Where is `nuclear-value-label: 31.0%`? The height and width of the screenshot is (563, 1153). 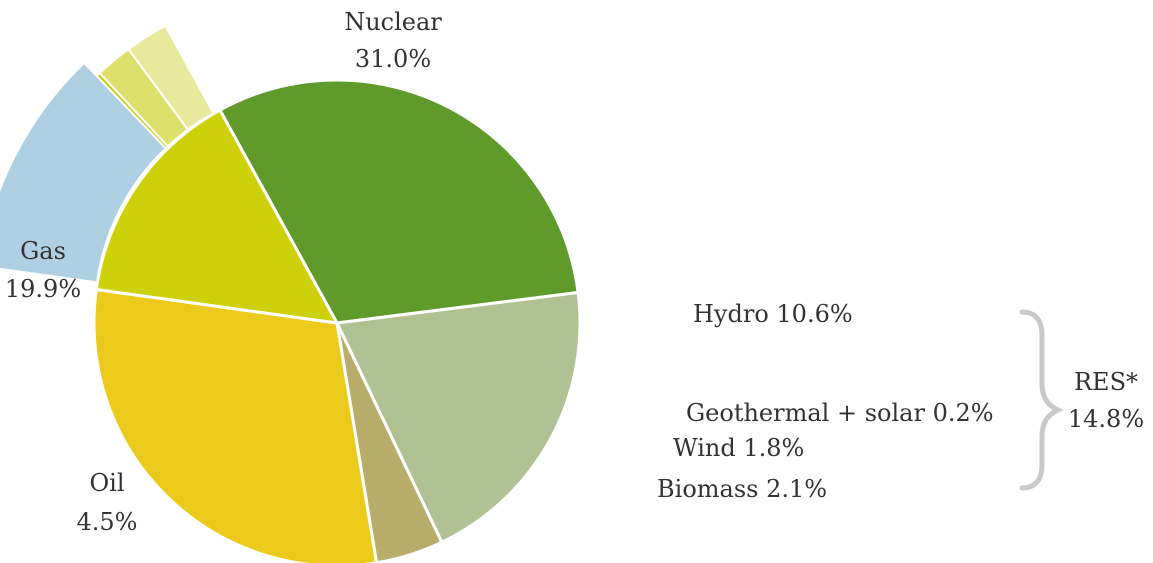
nuclear-value-label: 31.0% is located at coordinates (393, 59).